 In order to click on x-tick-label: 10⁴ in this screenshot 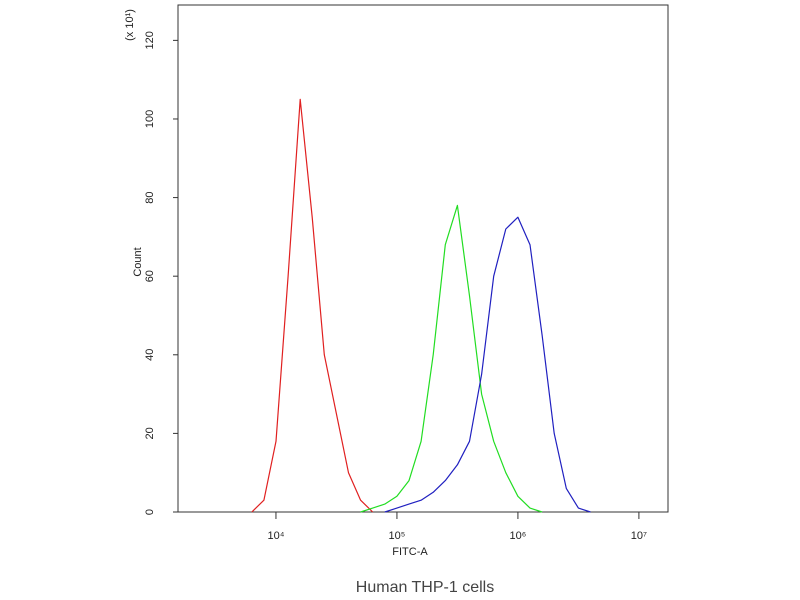, I will do `click(275, 536)`.